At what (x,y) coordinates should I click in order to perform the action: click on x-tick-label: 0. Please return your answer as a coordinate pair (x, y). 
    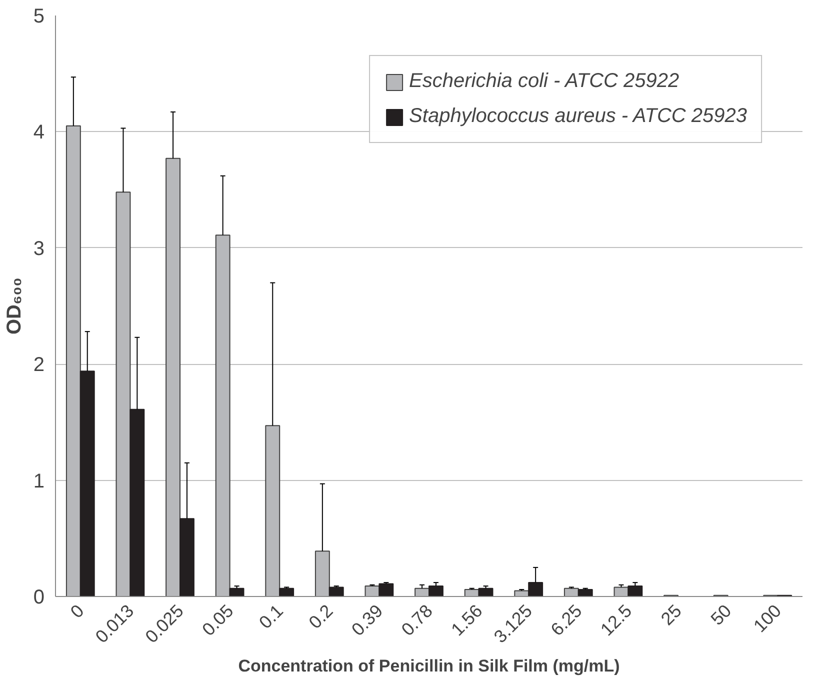
    Looking at the image, I should click on (77, 611).